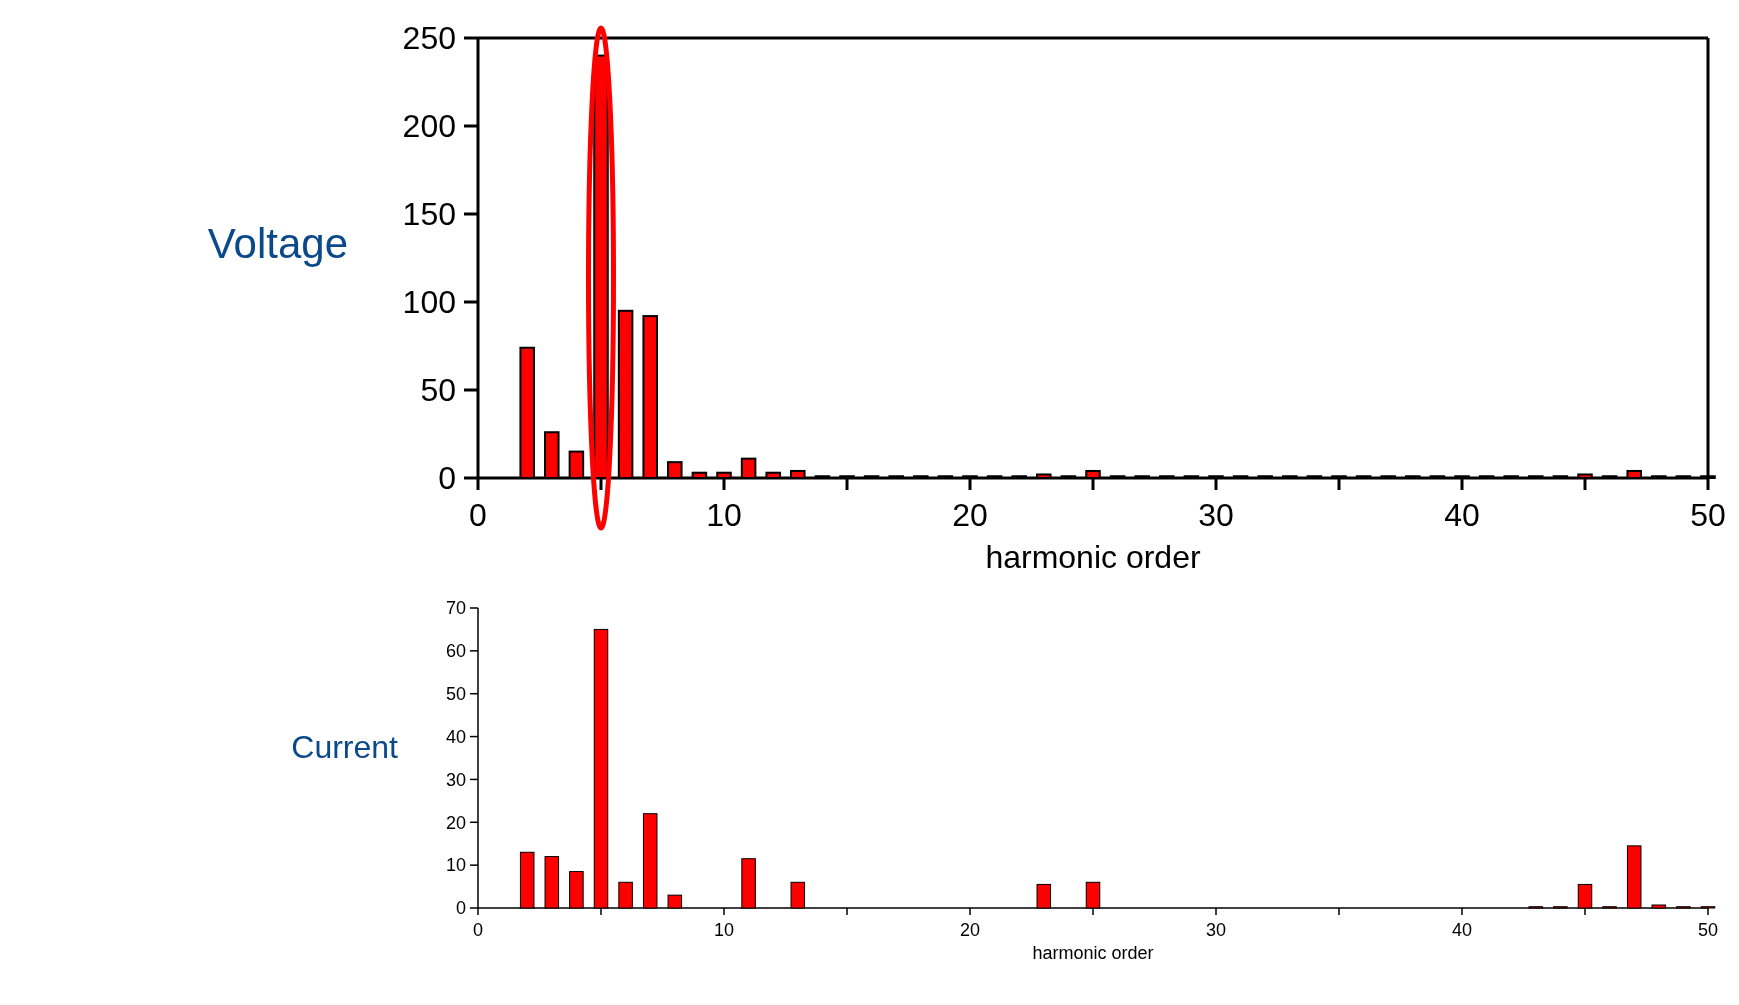 The image size is (1739, 1005). What do you see at coordinates (455, 822) in the screenshot?
I see `y-tick-label: 20` at bounding box center [455, 822].